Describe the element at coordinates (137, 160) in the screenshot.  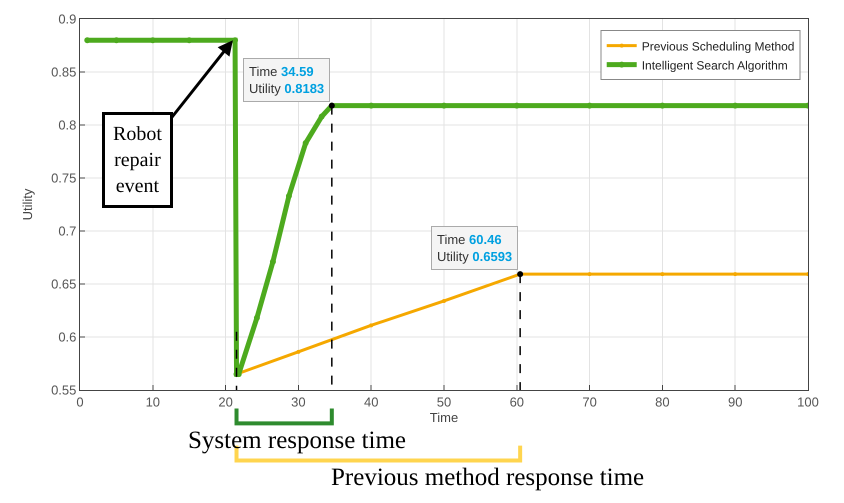
I see `annotation: Robot repair event` at that location.